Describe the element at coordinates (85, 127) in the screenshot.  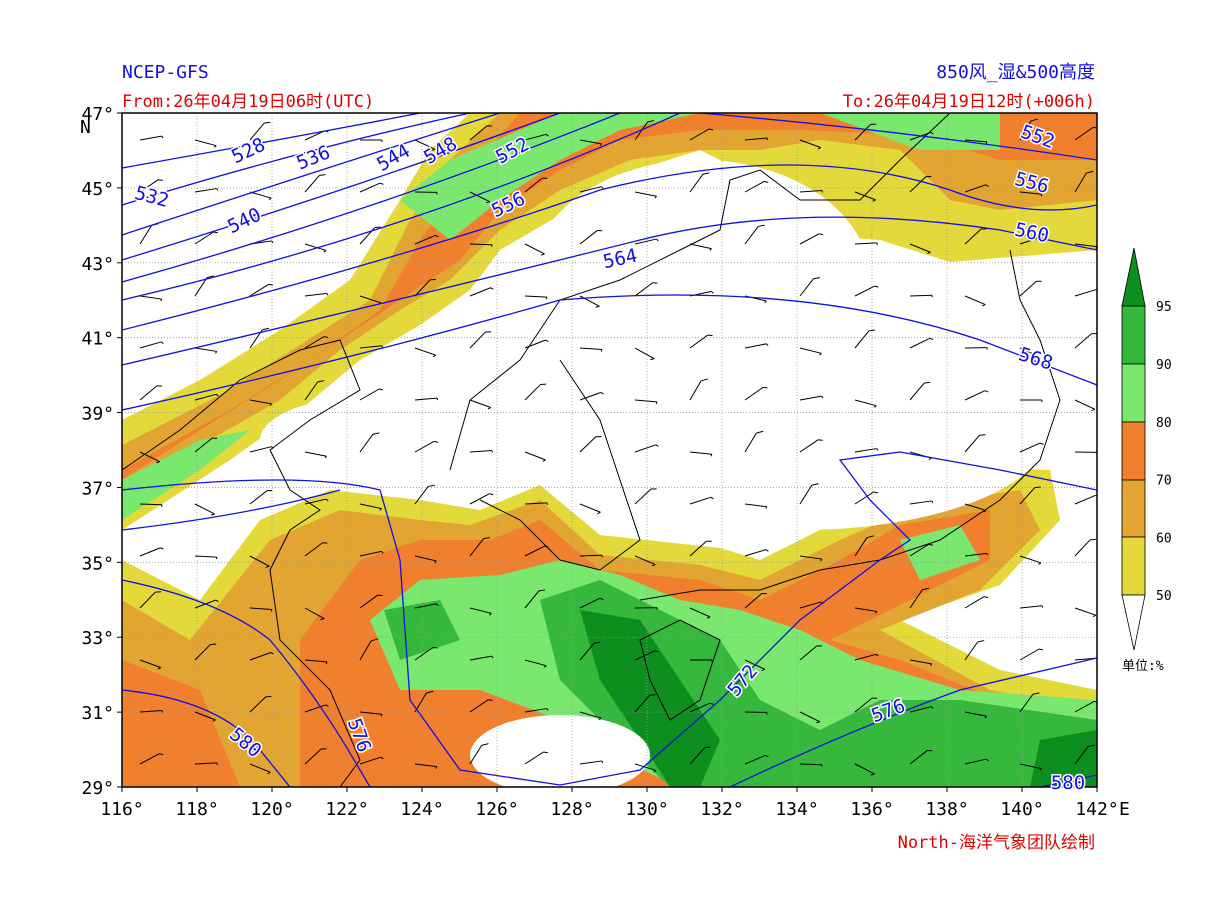
I see `lat-unit: N` at that location.